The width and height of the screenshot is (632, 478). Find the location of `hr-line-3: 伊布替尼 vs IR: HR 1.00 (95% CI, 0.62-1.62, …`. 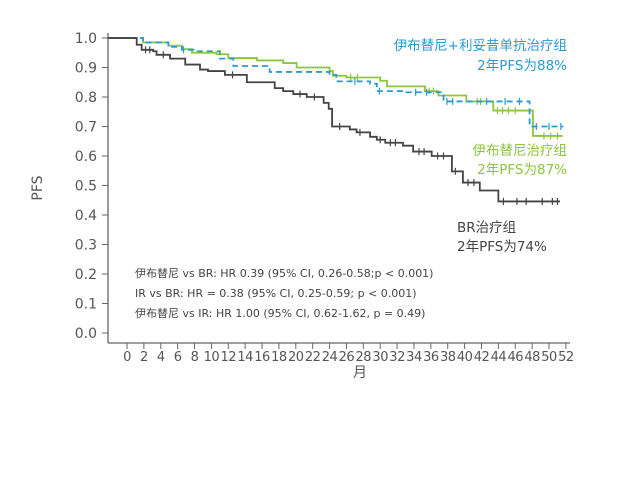

hr-line-3: 伊布替尼 vs IR: HR 1.00 (95% CI, 0.62-1.62, … is located at coordinates (280, 313).